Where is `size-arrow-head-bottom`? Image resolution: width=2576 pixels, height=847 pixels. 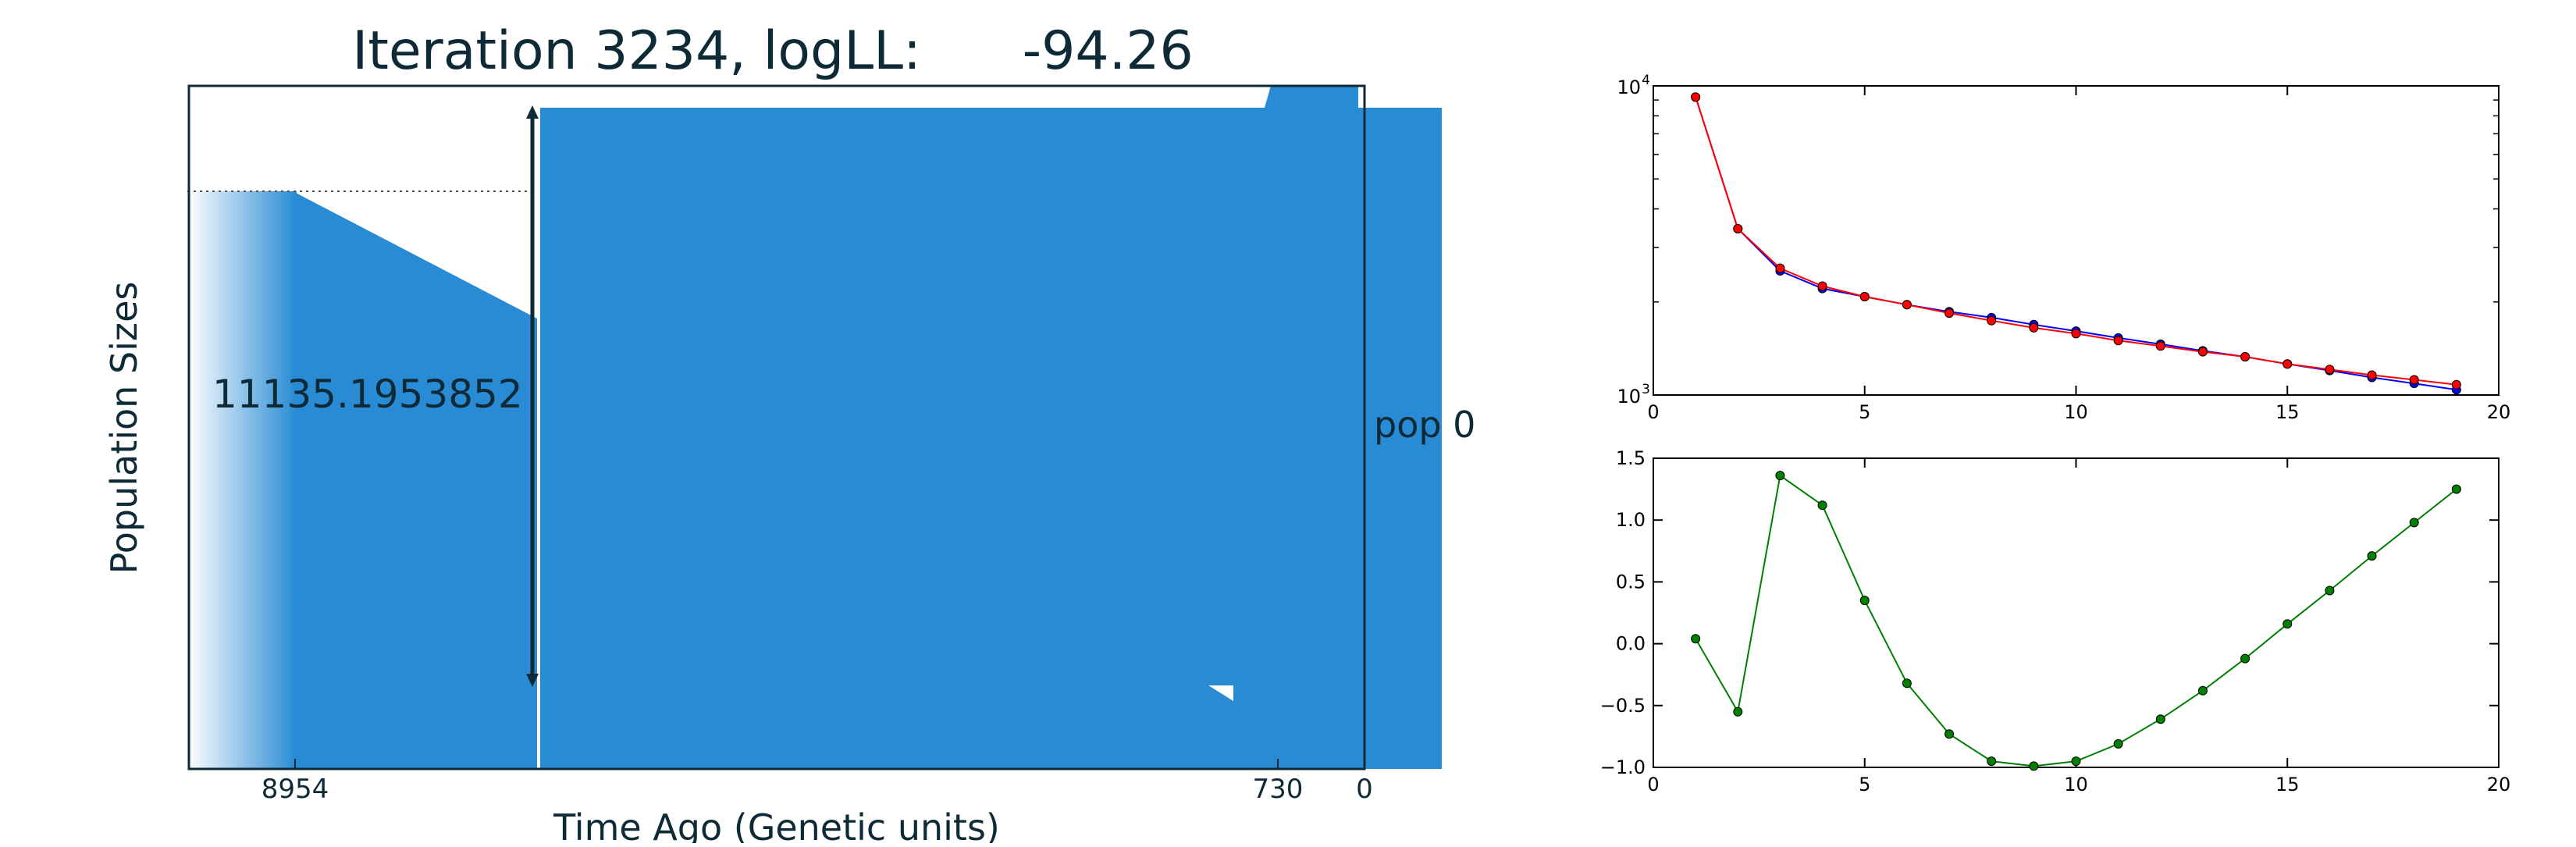
size-arrow-head-bottom is located at coordinates (532, 680).